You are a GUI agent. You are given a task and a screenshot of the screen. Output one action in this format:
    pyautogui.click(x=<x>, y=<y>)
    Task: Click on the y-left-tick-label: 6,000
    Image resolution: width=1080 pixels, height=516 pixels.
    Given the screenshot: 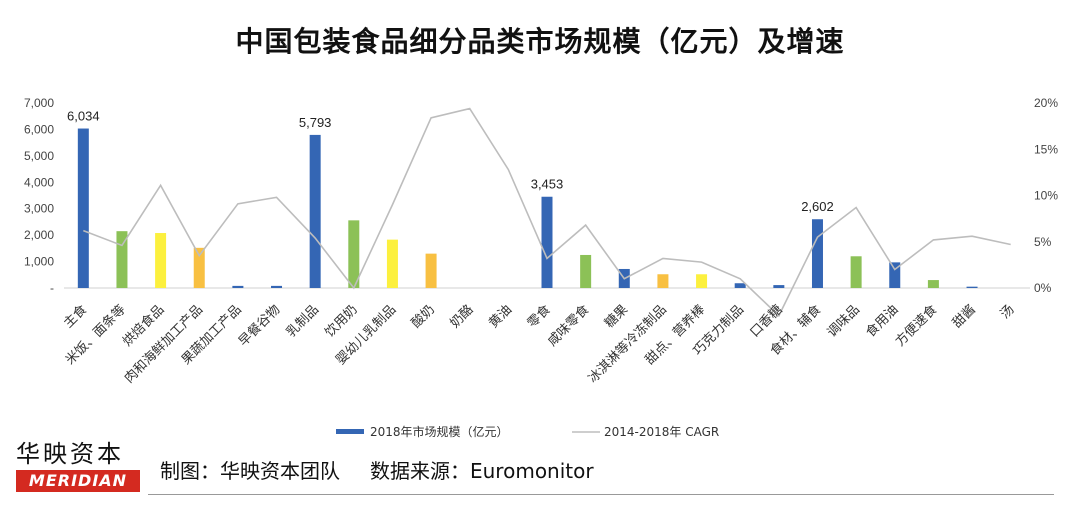 What is the action you would take?
    pyautogui.click(x=39, y=129)
    